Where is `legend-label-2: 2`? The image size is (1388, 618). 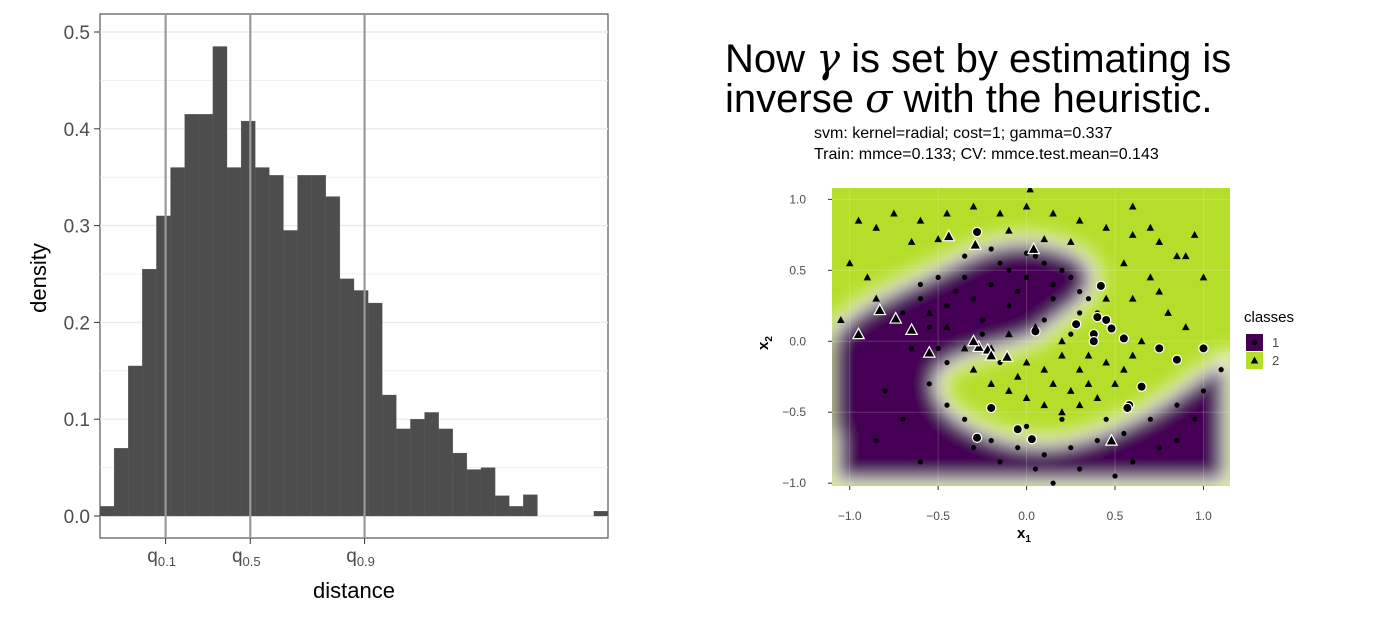
legend-label-2: 2 is located at coordinates (1275, 360).